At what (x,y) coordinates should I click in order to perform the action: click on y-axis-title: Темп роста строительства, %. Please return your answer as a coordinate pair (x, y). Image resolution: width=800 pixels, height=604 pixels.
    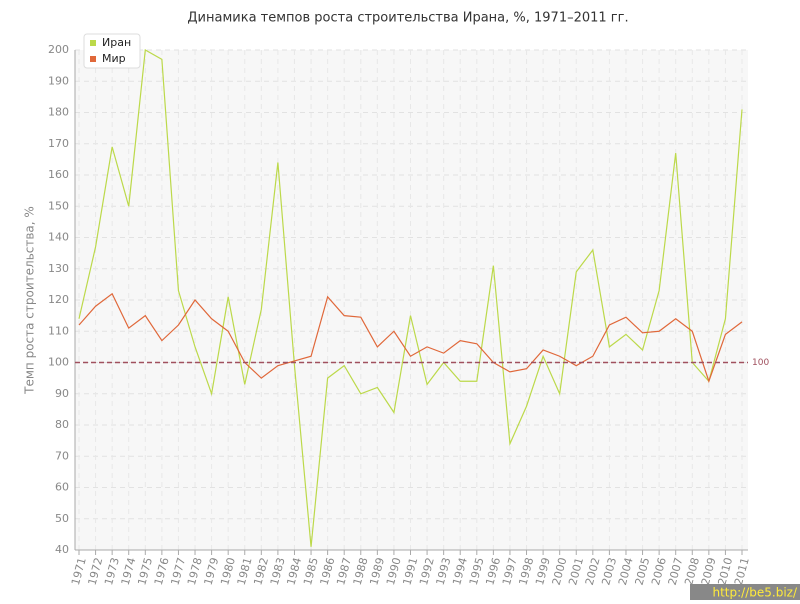
    Looking at the image, I should click on (30, 300).